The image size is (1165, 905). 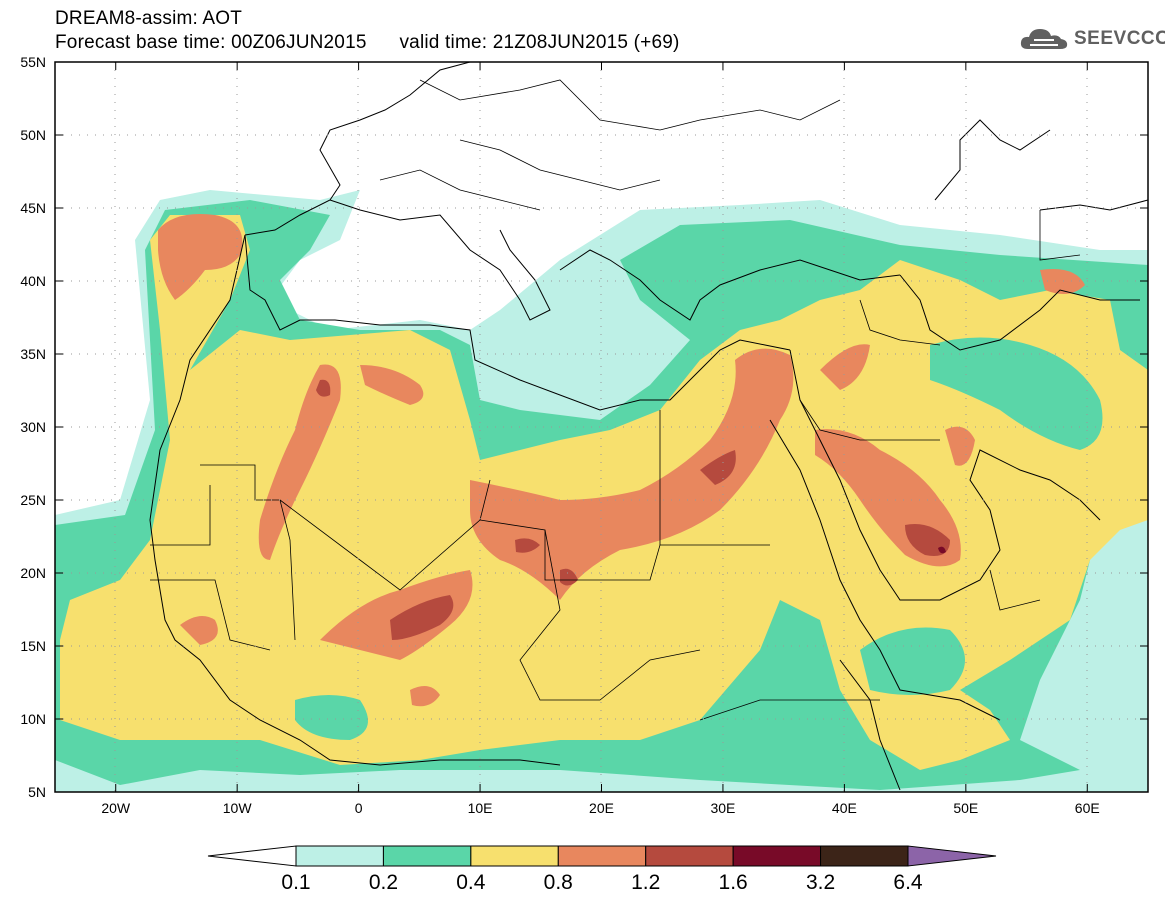 What do you see at coordinates (558, 882) in the screenshot?
I see `colorbar-level-label: 0.8` at bounding box center [558, 882].